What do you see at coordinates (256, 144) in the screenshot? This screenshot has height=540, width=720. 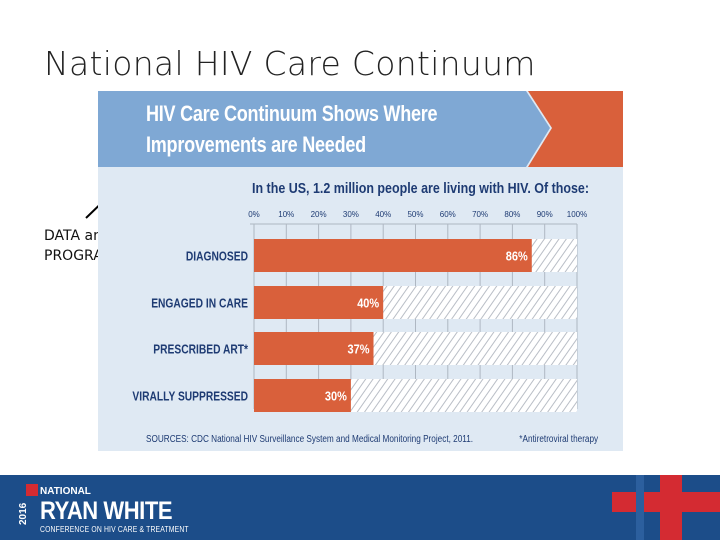 I see `banner-line-2: Improvements are Needed` at bounding box center [256, 144].